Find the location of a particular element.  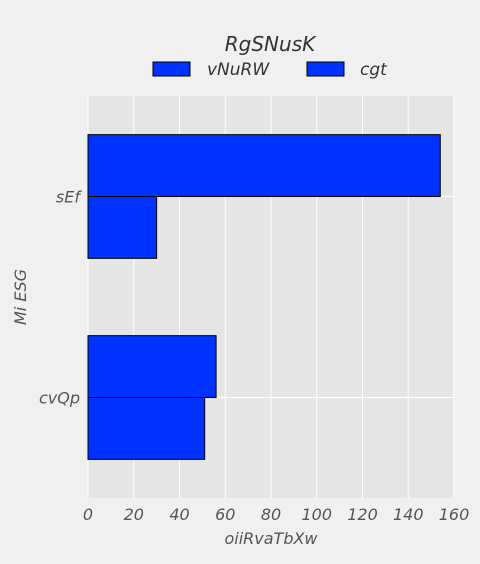

y-tick-label: sEf is located at coordinates (69, 197).